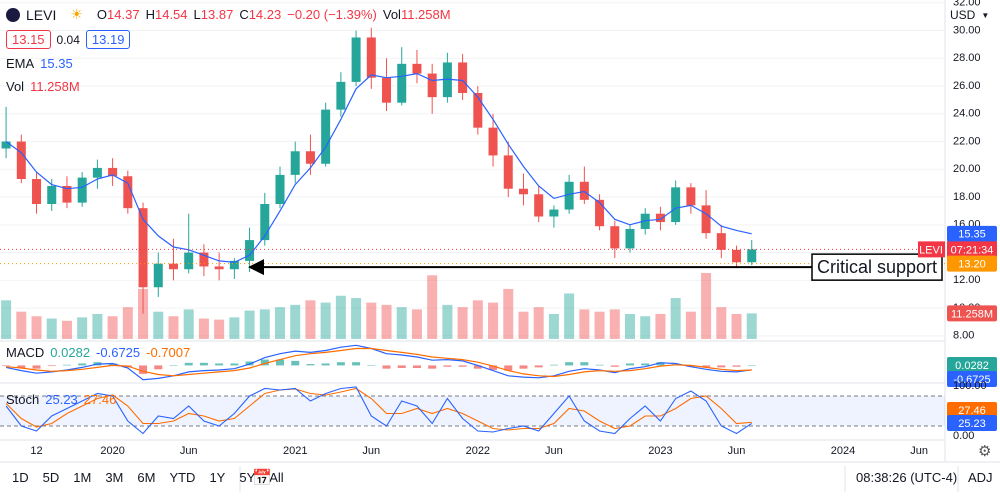 This screenshot has width=1000, height=496. I want to click on legend-value: 11.258M, so click(55, 86).